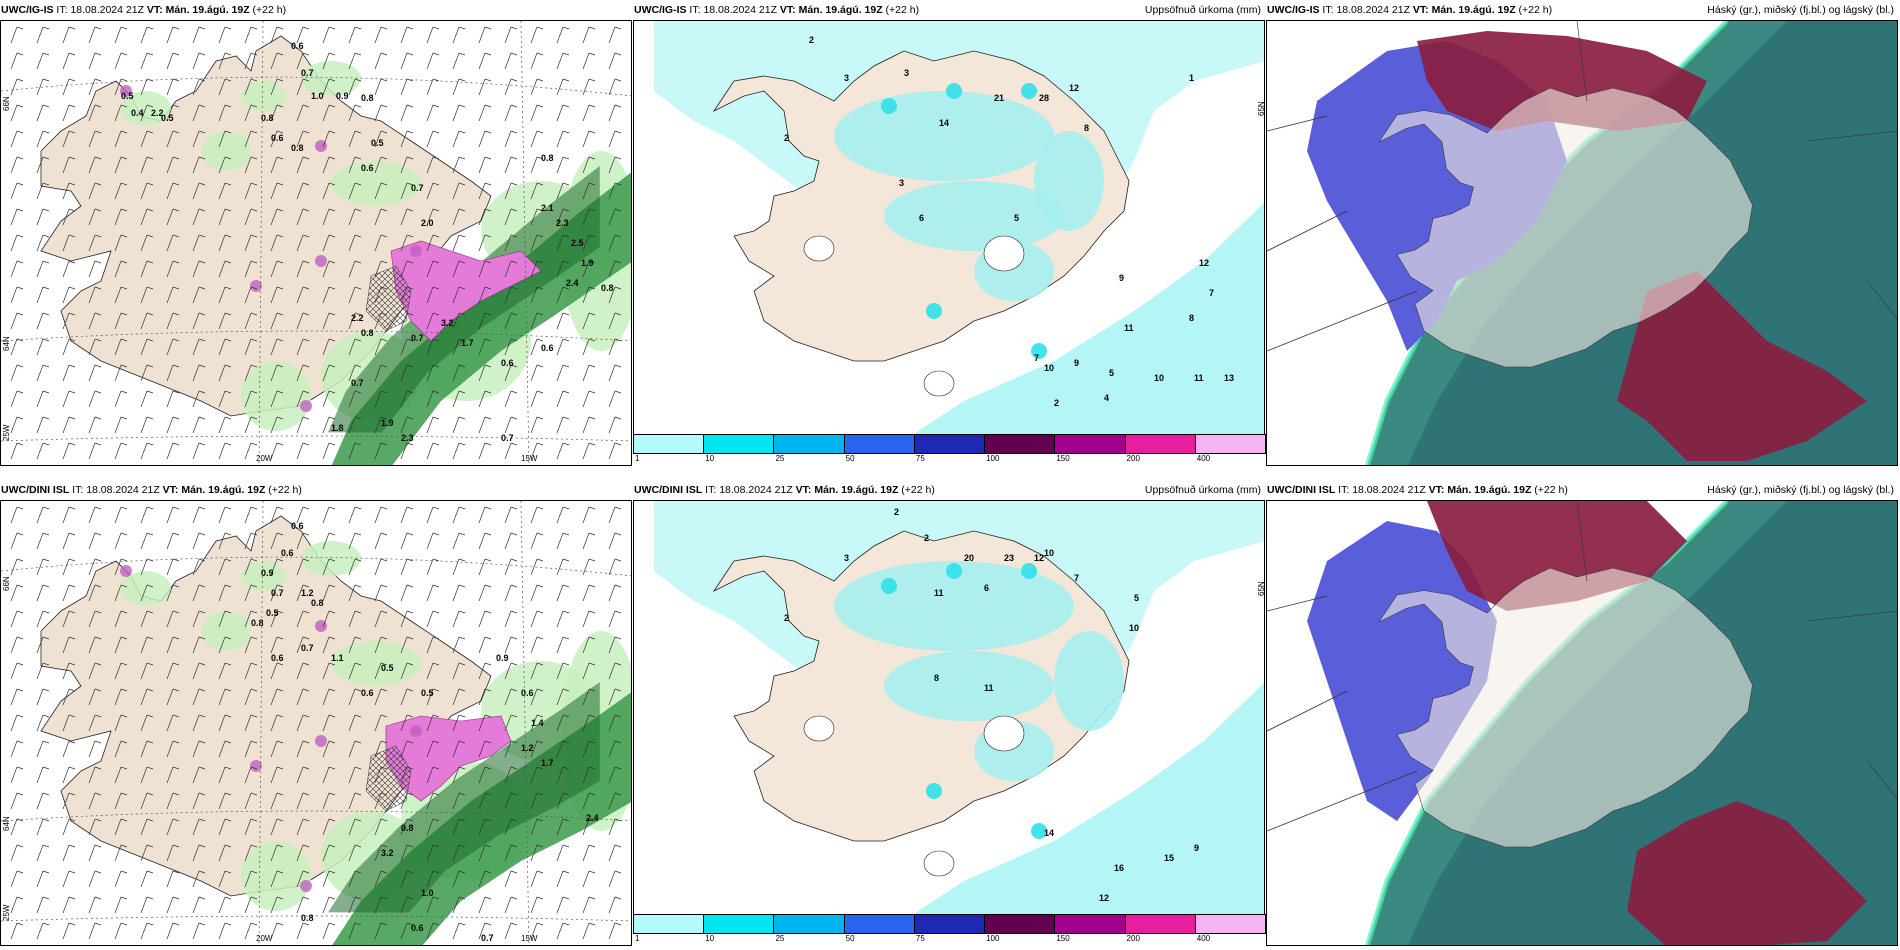  Describe the element at coordinates (902, 10) in the screenshot. I see `lead-time: (+22 h)` at that location.